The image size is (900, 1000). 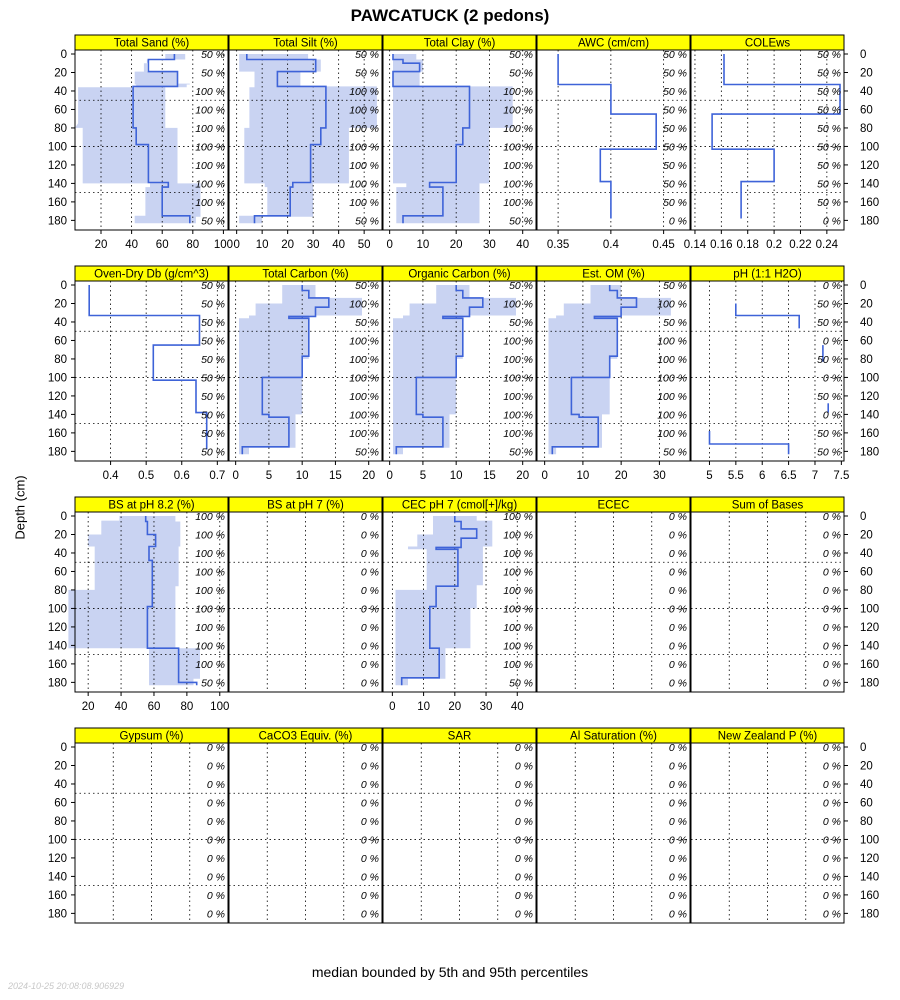 What do you see at coordinates (768, 506) in the screenshot?
I see `panel-title: Sum of Bases` at bounding box center [768, 506].